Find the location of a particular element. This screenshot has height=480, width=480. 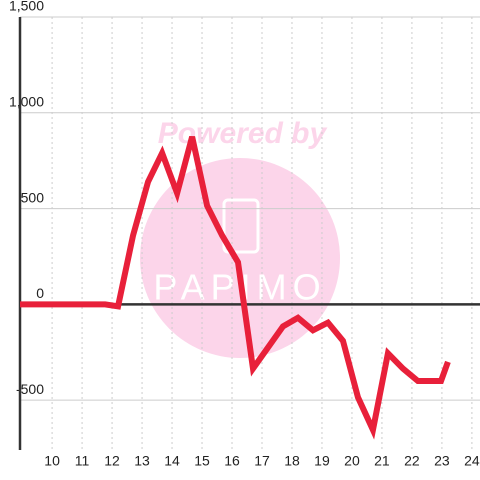

y-tick-label: 1,500 is located at coordinates (26, 7).